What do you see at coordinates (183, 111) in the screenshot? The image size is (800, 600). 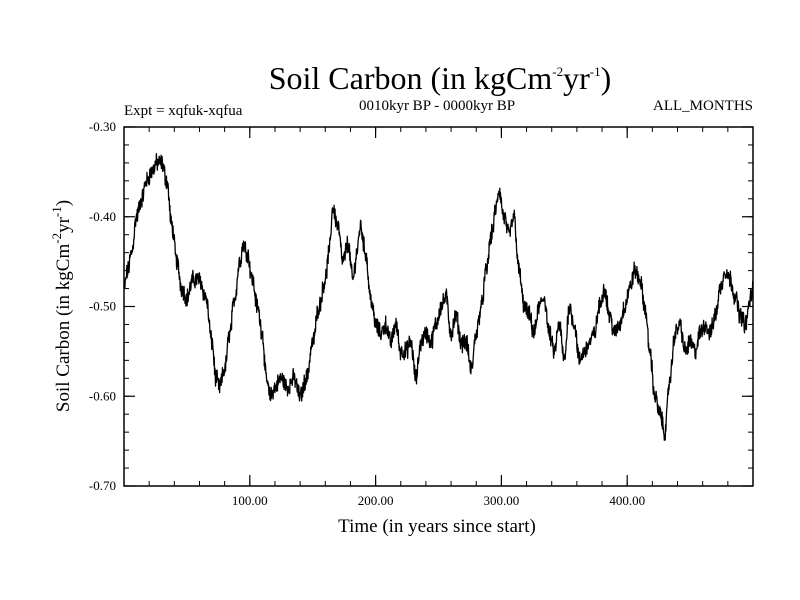 I see `experiment-label: Expt = xqfuk-xqfua` at bounding box center [183, 111].